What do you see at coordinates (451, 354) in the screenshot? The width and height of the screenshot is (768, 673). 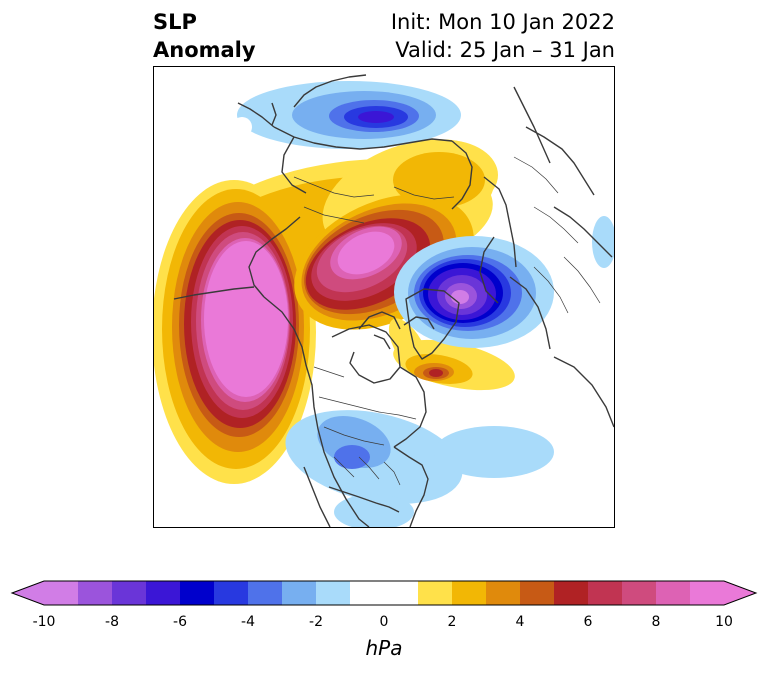 I see `greenland-high` at bounding box center [451, 354].